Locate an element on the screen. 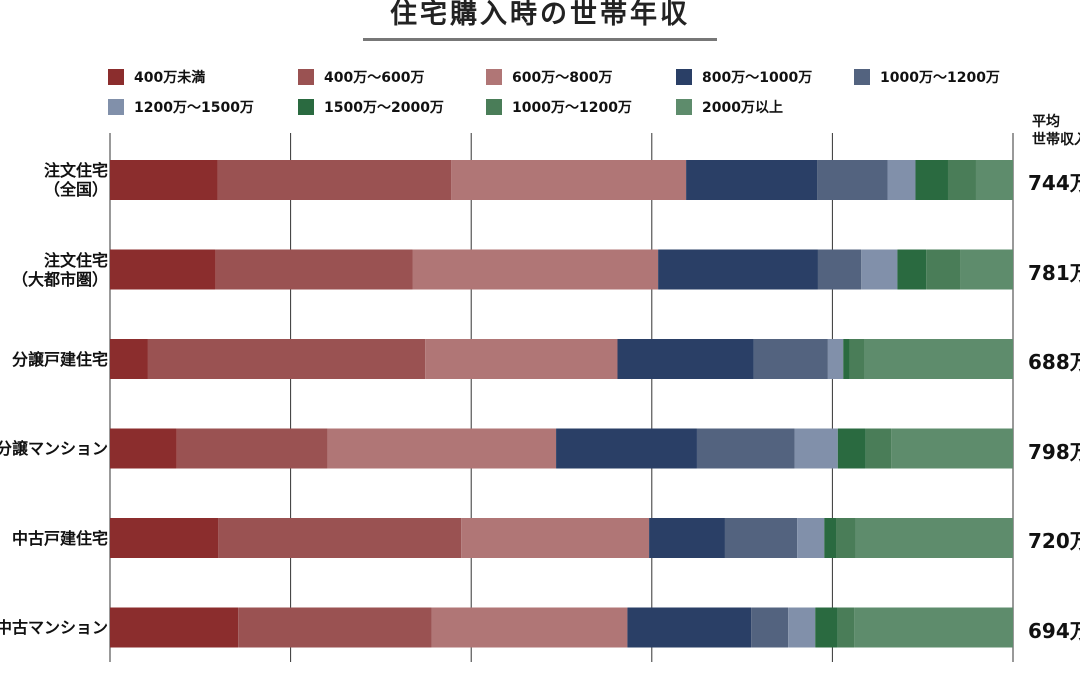  category-label: 中古戸建住宅 is located at coordinates (60, 538).